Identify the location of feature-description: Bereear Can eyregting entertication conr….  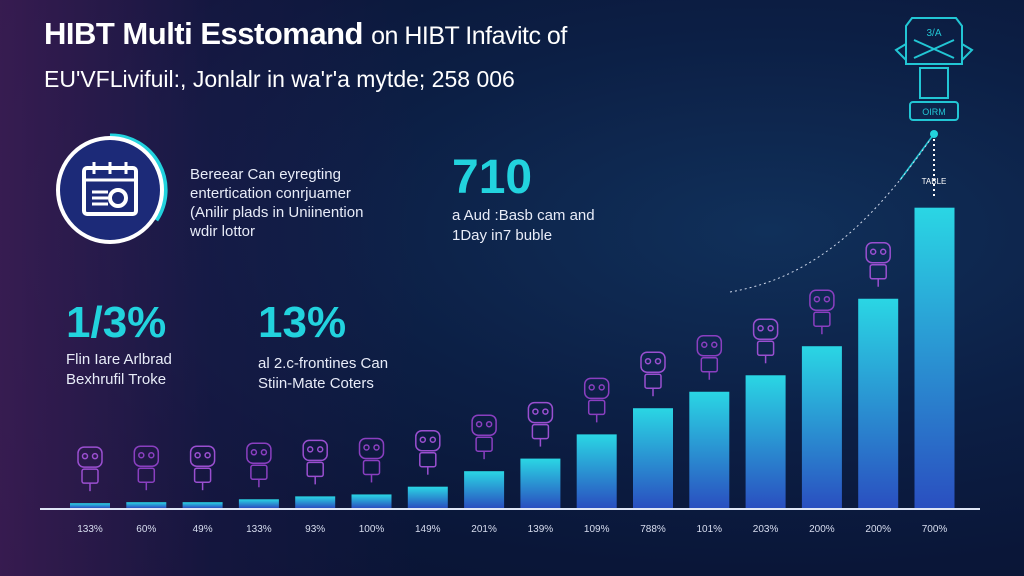
(276, 203).